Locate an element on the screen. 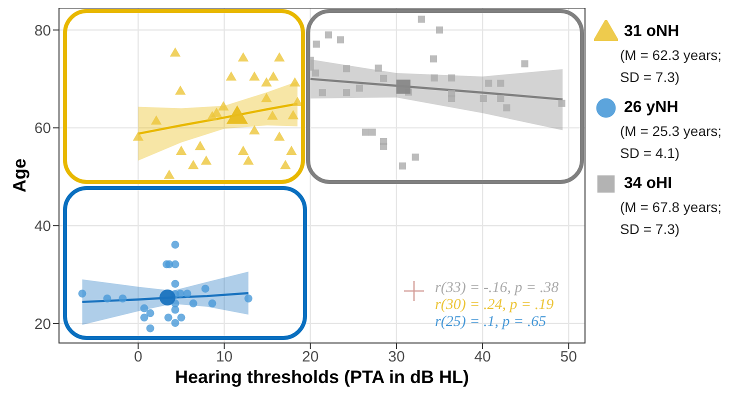 The image size is (741, 397). x-tick-label: 10 is located at coordinates (224, 357).